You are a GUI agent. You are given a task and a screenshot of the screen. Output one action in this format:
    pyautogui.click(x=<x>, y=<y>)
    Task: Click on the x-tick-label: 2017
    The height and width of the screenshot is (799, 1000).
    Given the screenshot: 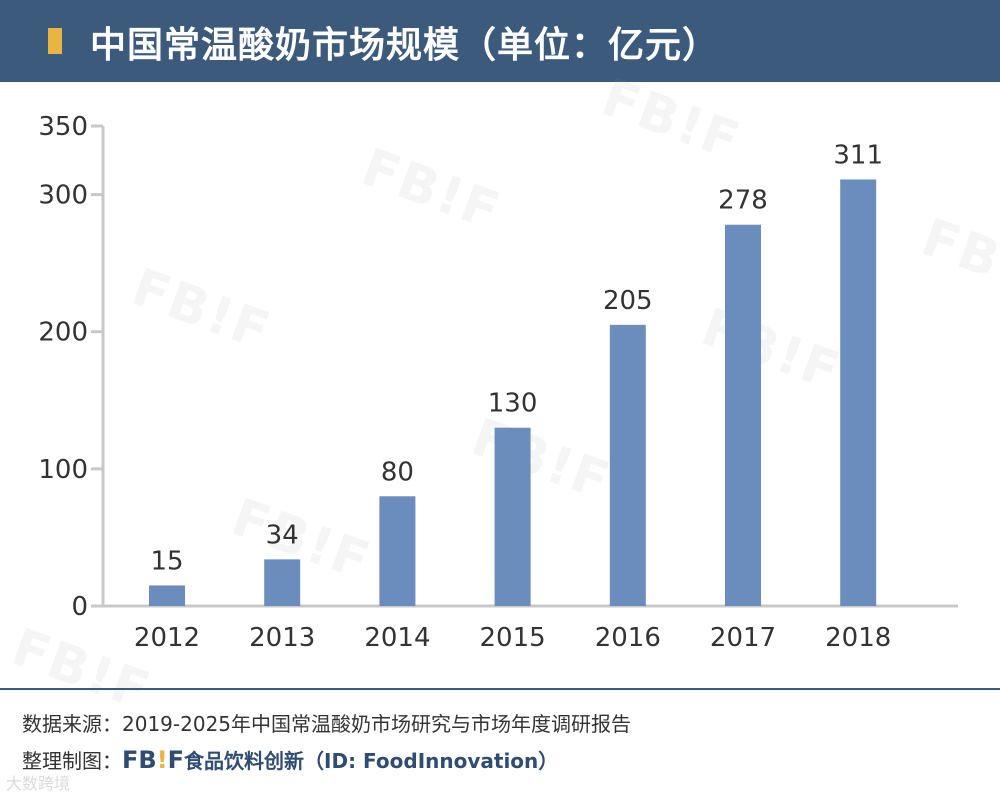 What is the action you would take?
    pyautogui.click(x=743, y=638)
    